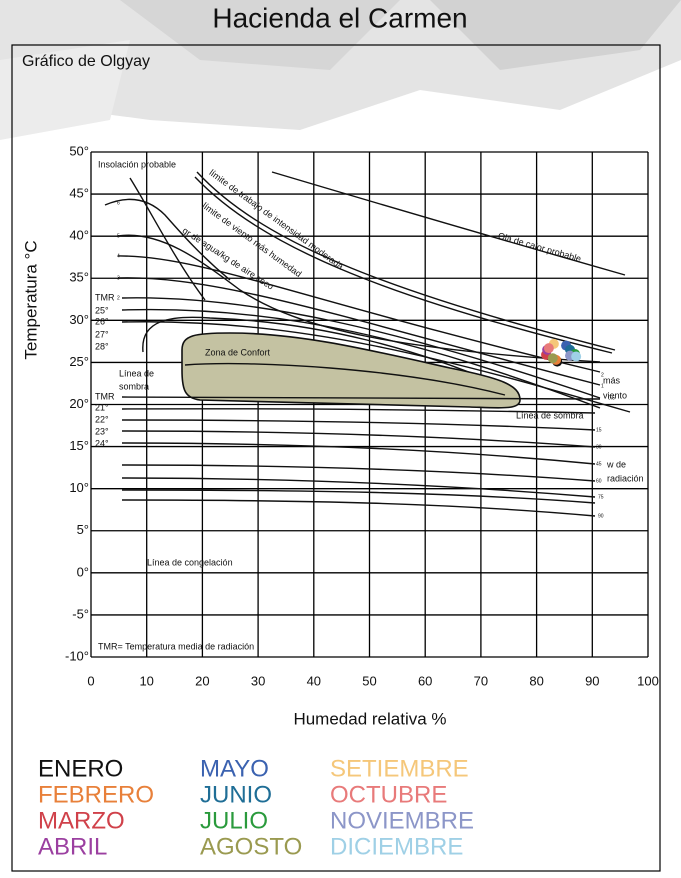 Image resolution: width=681 pixels, height=878 pixels. What do you see at coordinates (102, 443) in the screenshot?
I see `annotation: 24°` at bounding box center [102, 443].